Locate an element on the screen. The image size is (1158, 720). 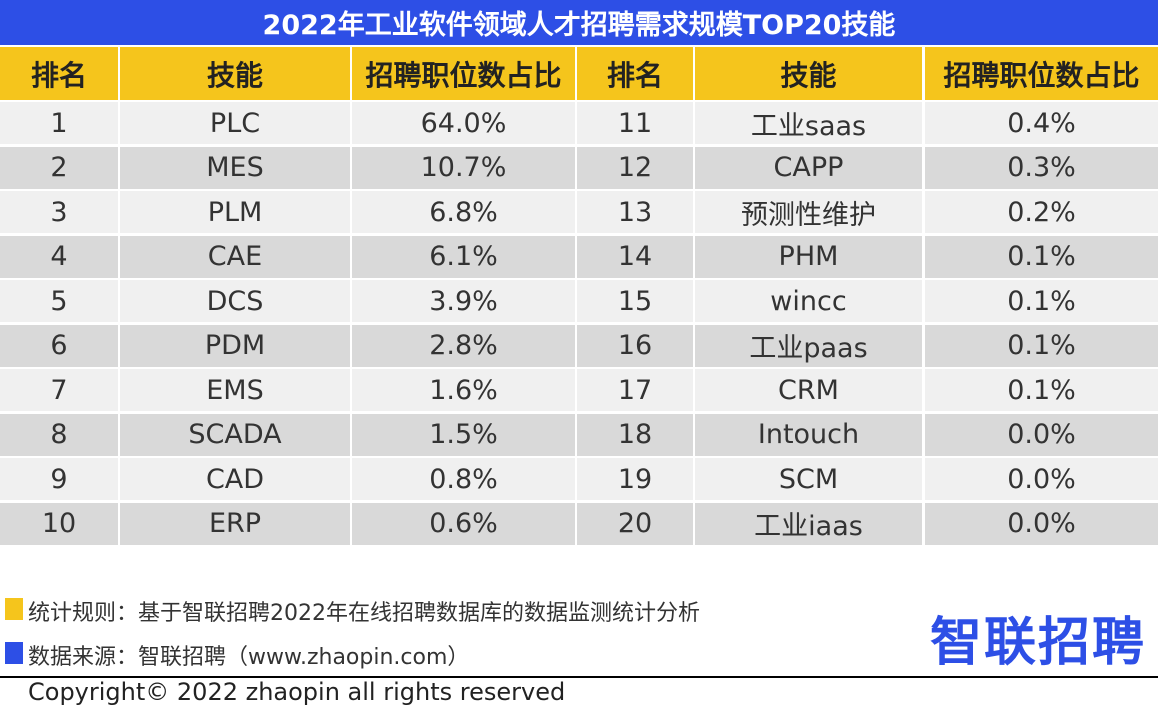
table-cell: PHM is located at coordinates (808, 256).